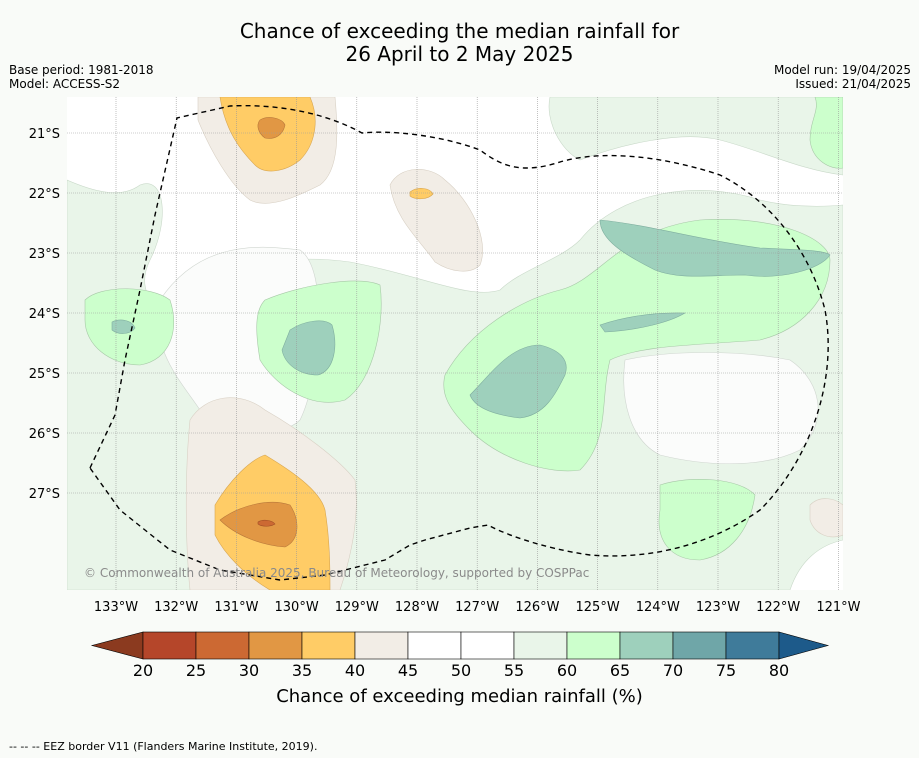 This screenshot has height=758, width=919. I want to click on lat-label: 25°S, so click(44, 374).